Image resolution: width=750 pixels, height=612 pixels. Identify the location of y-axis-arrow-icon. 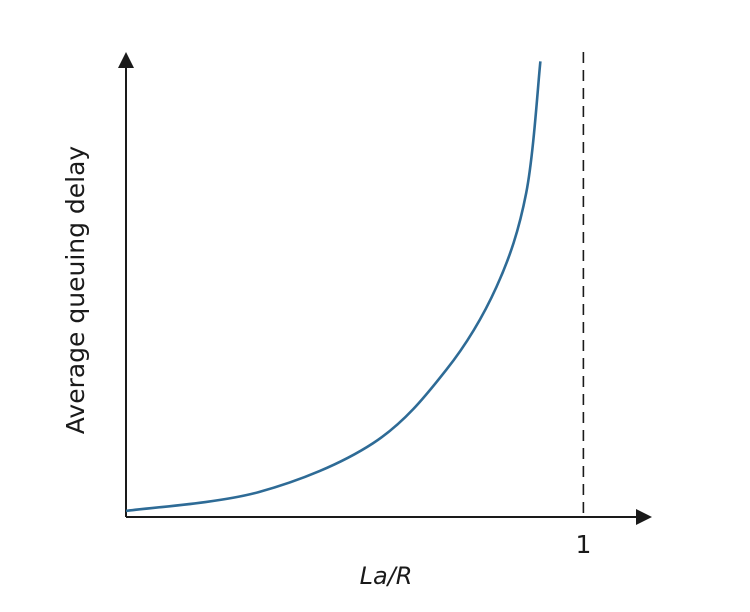
(126, 60).